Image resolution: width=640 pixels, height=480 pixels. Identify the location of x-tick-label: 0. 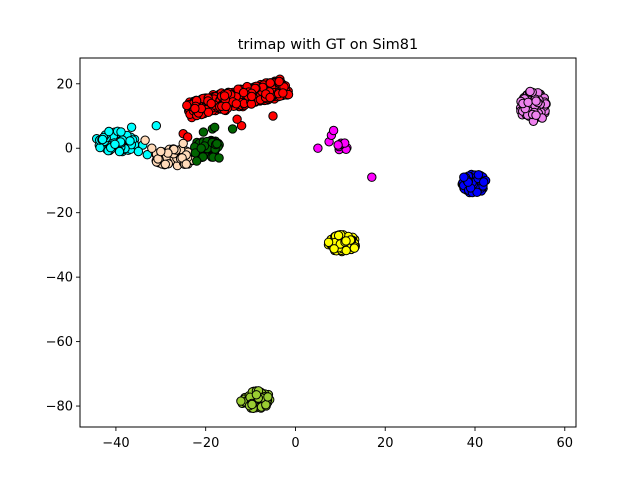
(295, 443).